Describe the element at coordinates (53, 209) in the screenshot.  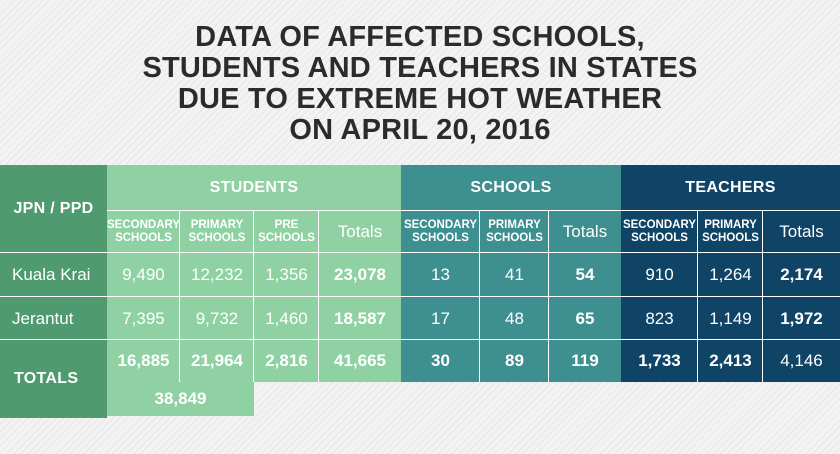
I see `row-header: JPN / PPD` at that location.